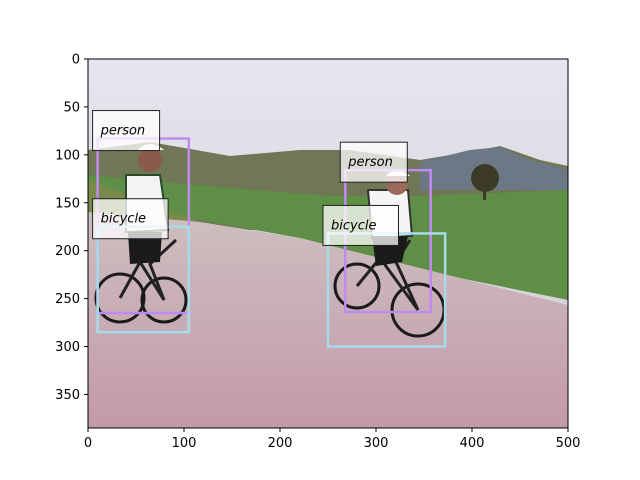 The height and width of the screenshot is (480, 640). Describe the element at coordinates (67, 251) in the screenshot. I see `y-tick-label: 200` at that location.